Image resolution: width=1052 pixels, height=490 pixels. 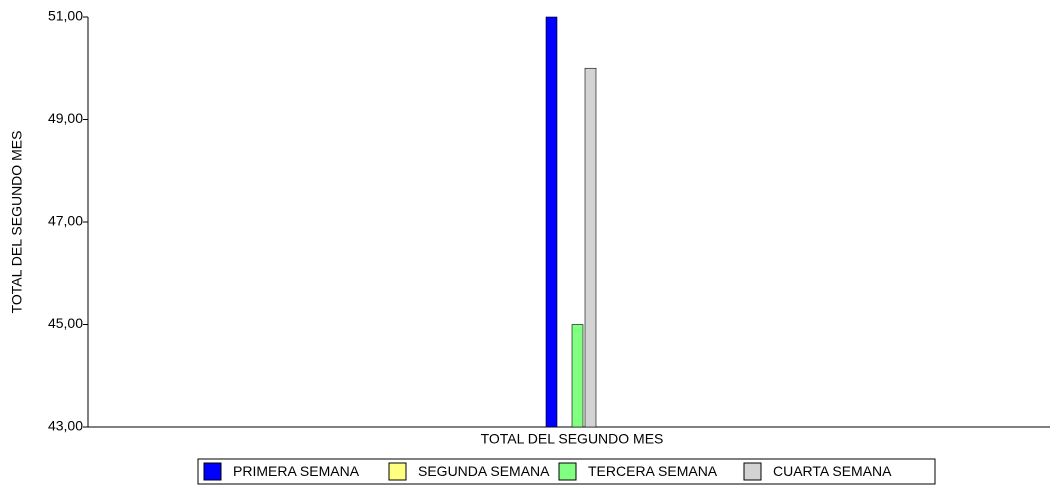 What do you see at coordinates (65, 221) in the screenshot?
I see `y-tick-label: 47,00` at bounding box center [65, 221].